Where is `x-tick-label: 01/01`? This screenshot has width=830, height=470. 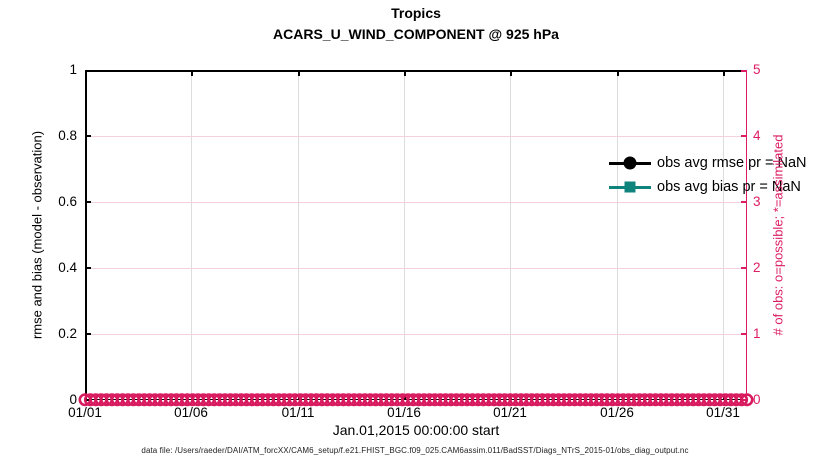 x-tick-label: 01/01 is located at coordinates (85, 412).